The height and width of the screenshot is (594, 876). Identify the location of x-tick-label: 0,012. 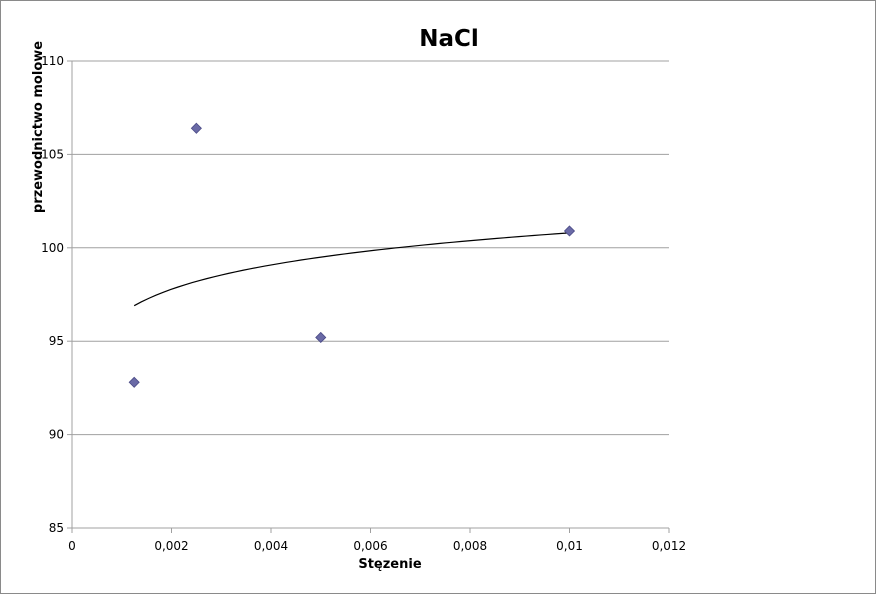
(669, 546).